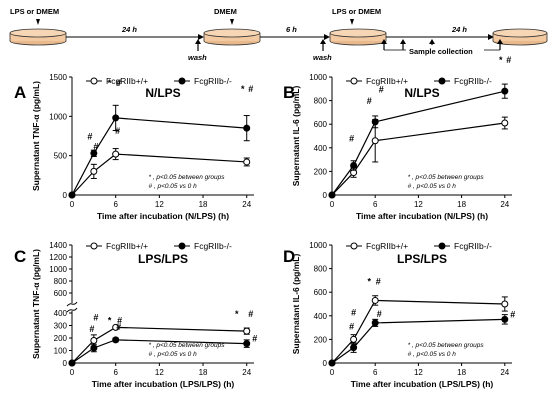 The height and width of the screenshot is (400, 550). What do you see at coordinates (34, 11) in the screenshot?
I see `step1-label: LPS or DMEM` at bounding box center [34, 11].